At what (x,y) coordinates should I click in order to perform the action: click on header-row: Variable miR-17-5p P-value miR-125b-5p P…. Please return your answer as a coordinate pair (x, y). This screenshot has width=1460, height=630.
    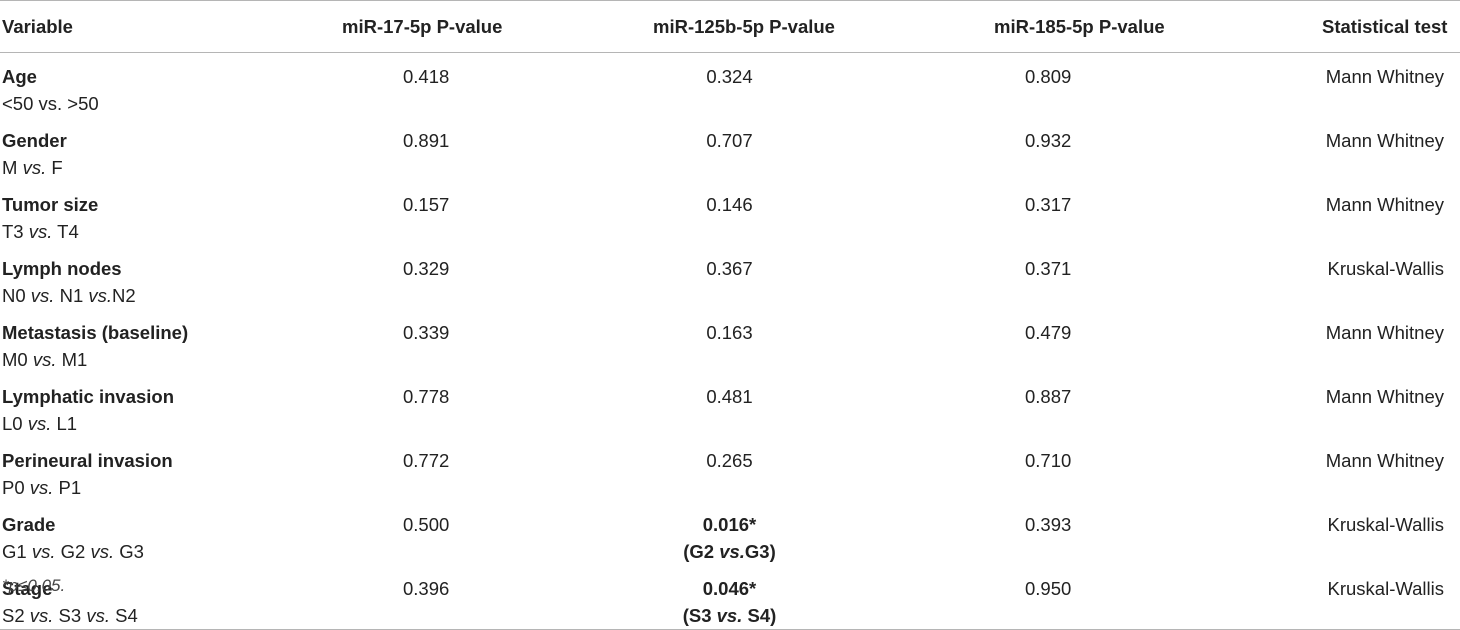
    Looking at the image, I should click on (730, 26).